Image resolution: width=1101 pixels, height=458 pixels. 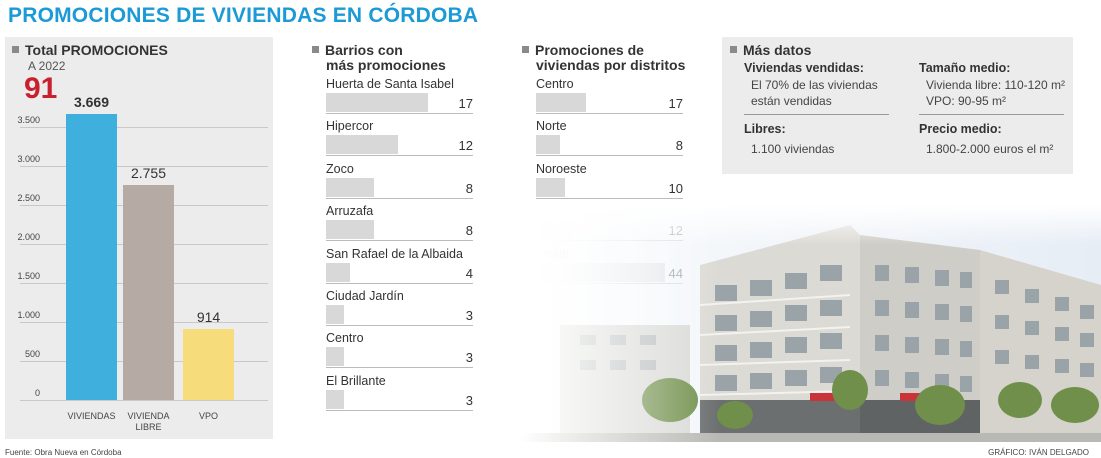 I want to click on category-label: VIVIENDA LIBRE, so click(x=148, y=421).